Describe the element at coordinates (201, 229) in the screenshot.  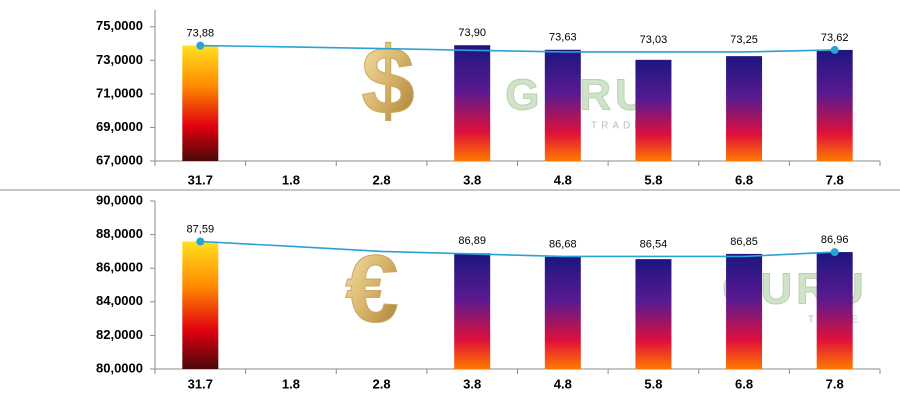
I see `value-label: 87,59` at that location.